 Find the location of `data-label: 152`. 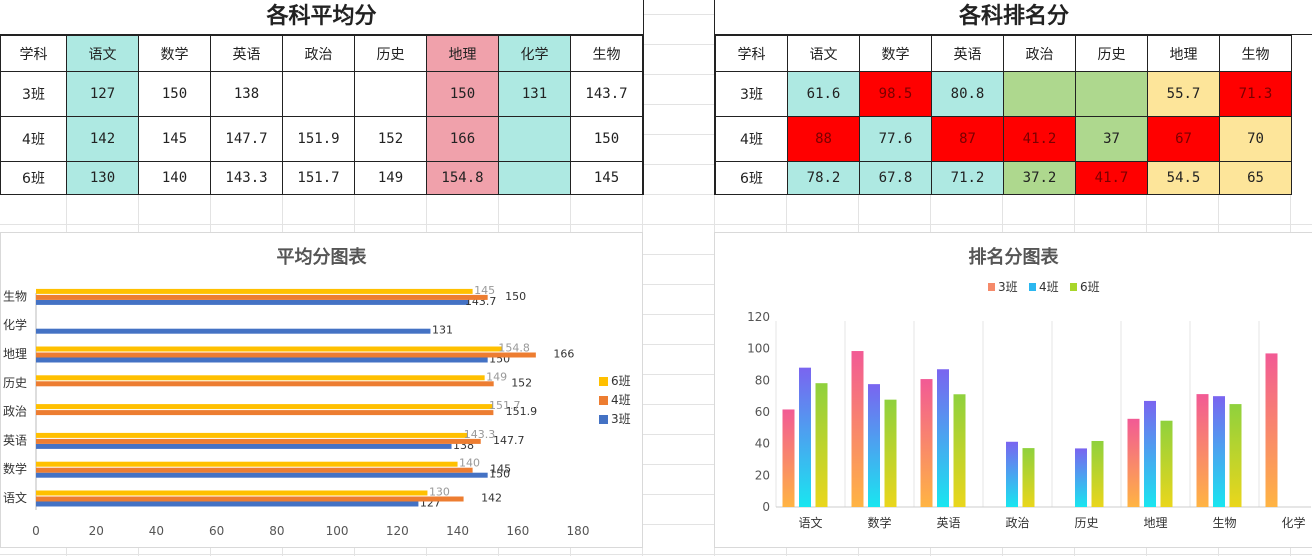

data-label: 152 is located at coordinates (521, 382).